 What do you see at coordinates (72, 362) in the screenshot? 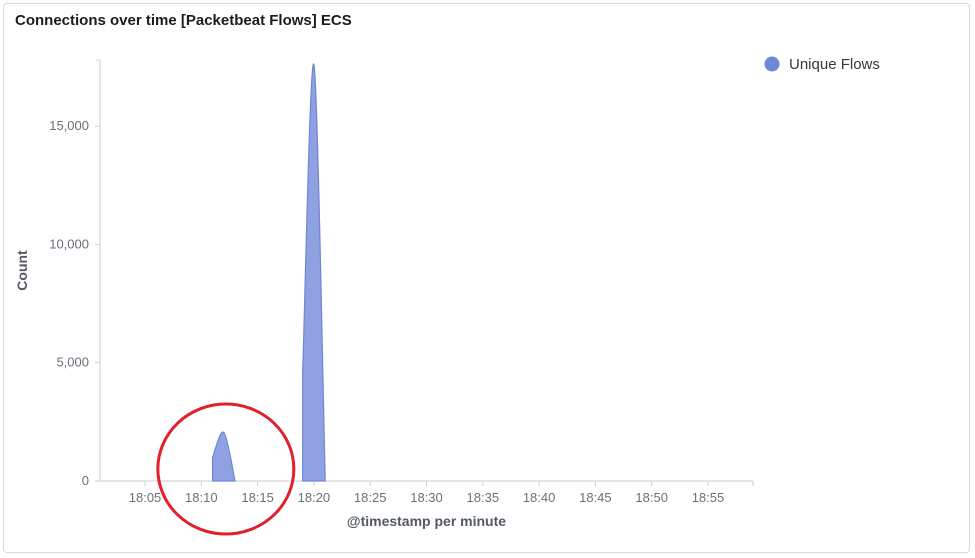
I see `y-tick-label: 5,000` at bounding box center [72, 362].